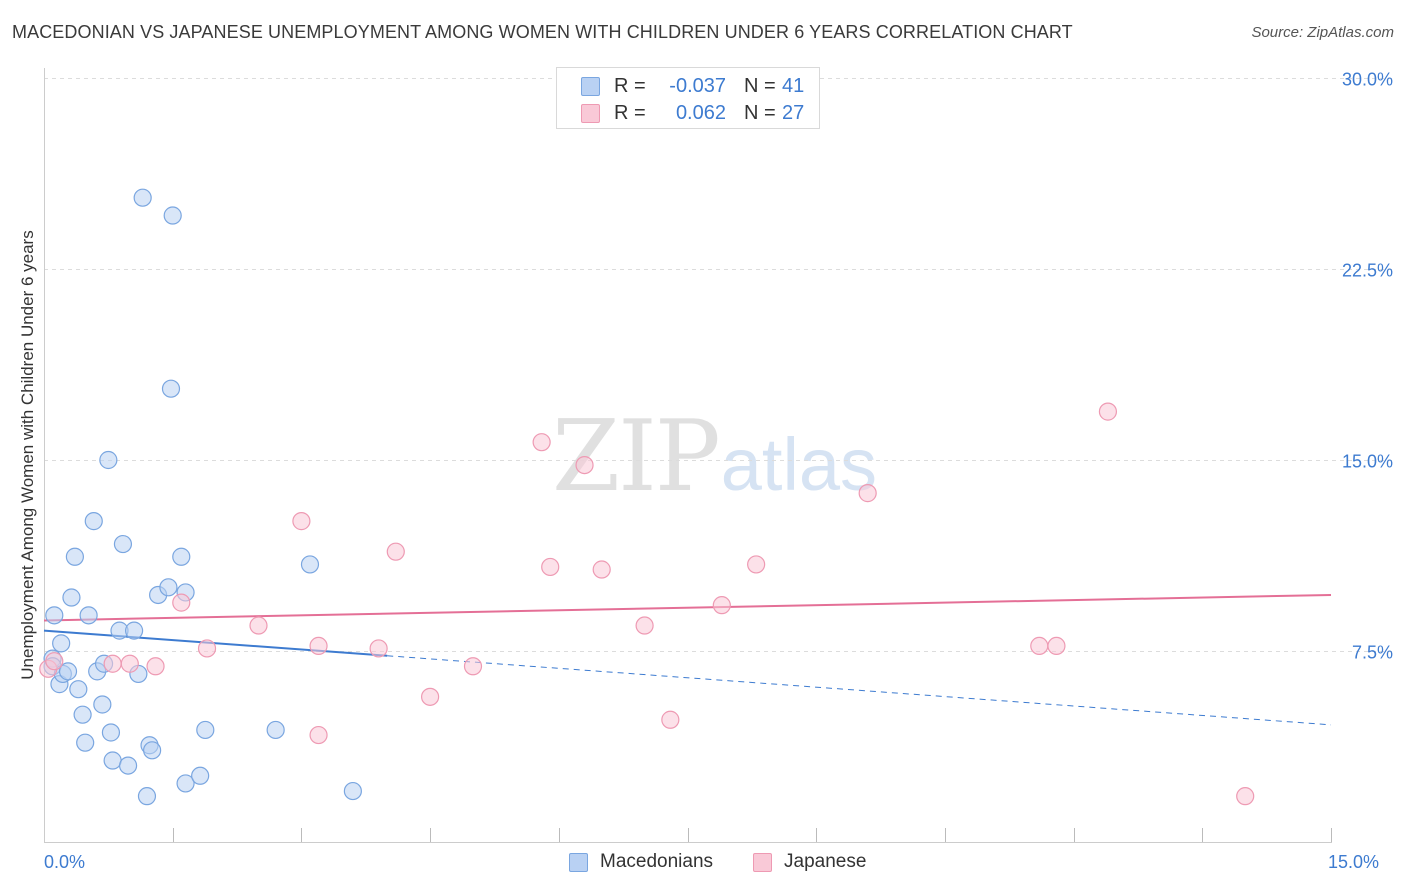  I want to click on legend-row-macedonians: R = -0.037 N = 41, so click(692, 86).